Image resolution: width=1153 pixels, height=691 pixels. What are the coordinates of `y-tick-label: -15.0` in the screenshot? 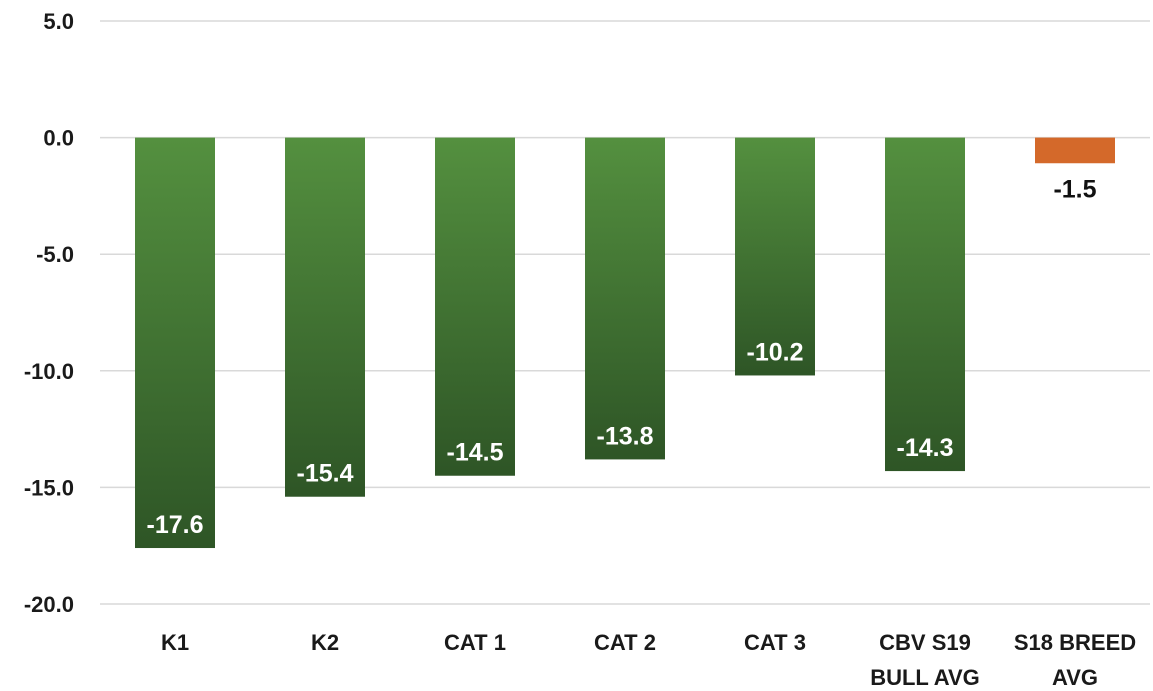 It's located at (49, 487).